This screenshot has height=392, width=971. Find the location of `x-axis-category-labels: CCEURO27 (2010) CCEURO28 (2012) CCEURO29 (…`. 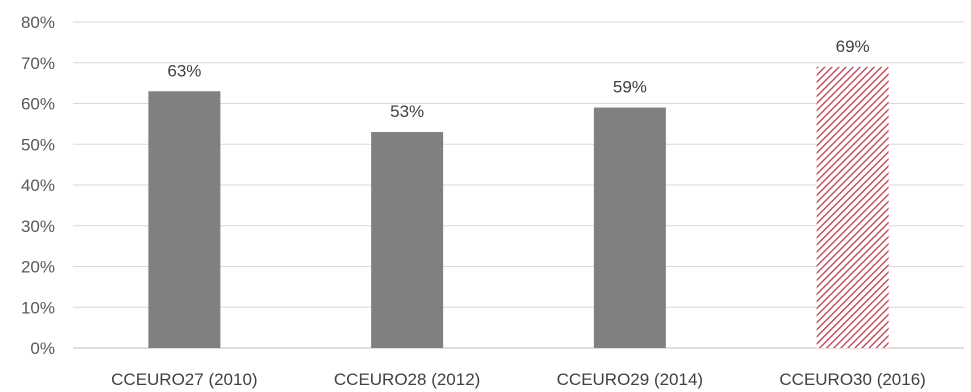

x-axis-category-labels: CCEURO27 (2010) CCEURO28 (2012) CCEURO29 (… is located at coordinates (518, 379).